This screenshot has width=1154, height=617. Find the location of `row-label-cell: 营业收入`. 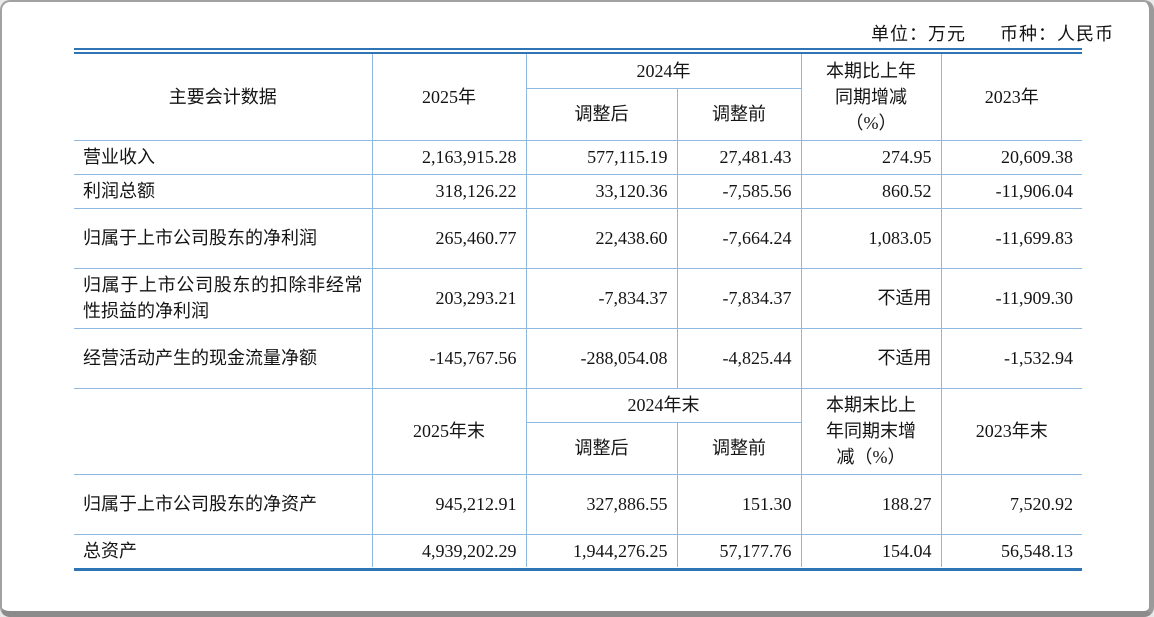

row-label-cell: 营业收入 is located at coordinates (223, 157).